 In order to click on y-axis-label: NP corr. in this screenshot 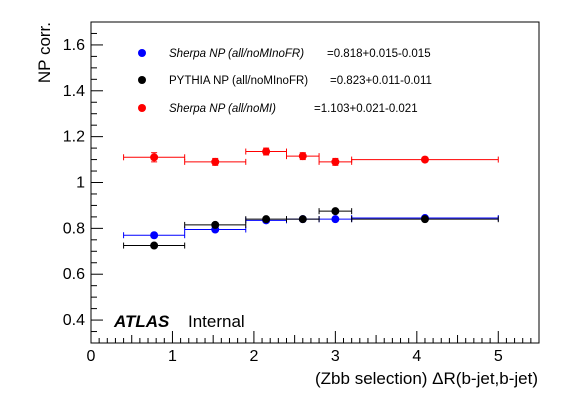, I will do `click(44, 52)`.